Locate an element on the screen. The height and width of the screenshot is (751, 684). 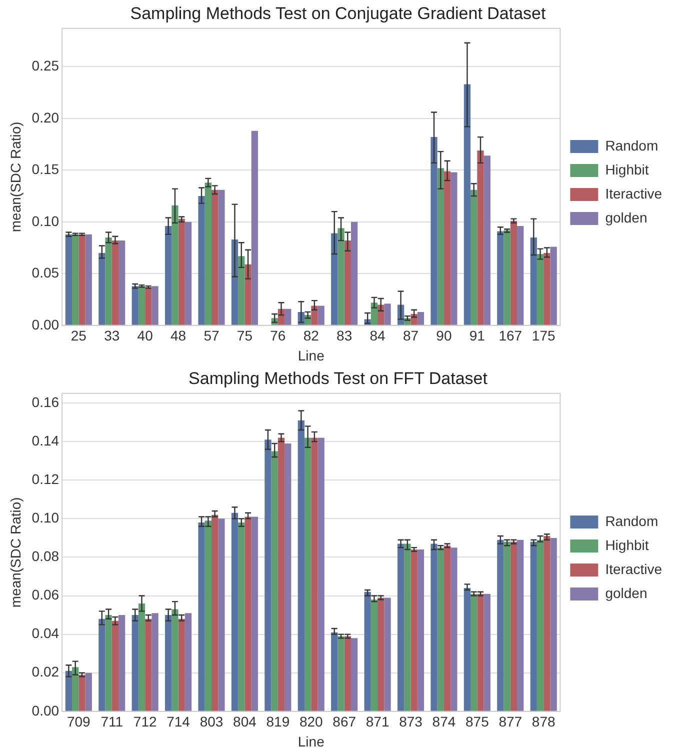
x-tick-label: 803 is located at coordinates (212, 722).